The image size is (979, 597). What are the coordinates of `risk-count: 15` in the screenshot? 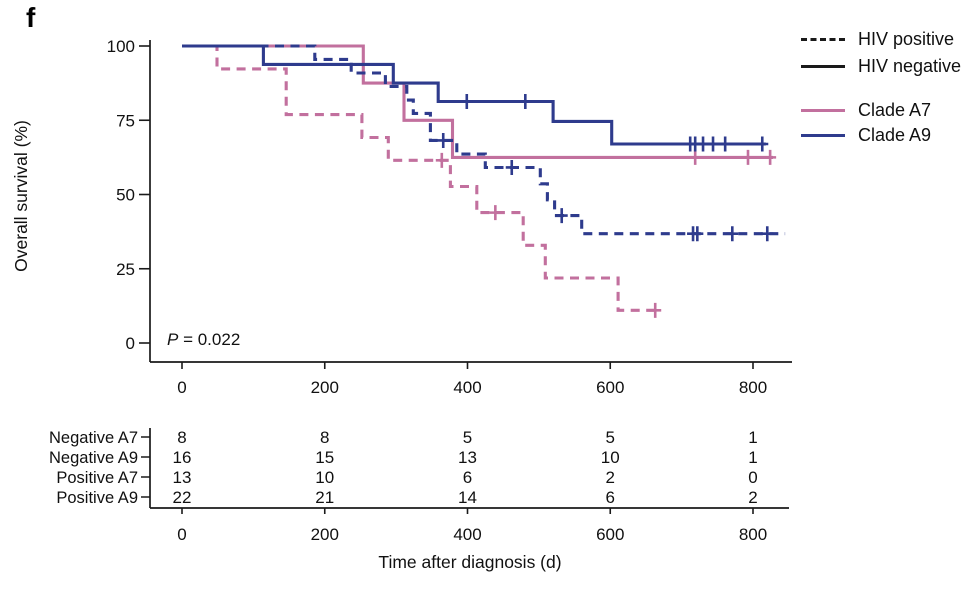 It's located at (324, 457).